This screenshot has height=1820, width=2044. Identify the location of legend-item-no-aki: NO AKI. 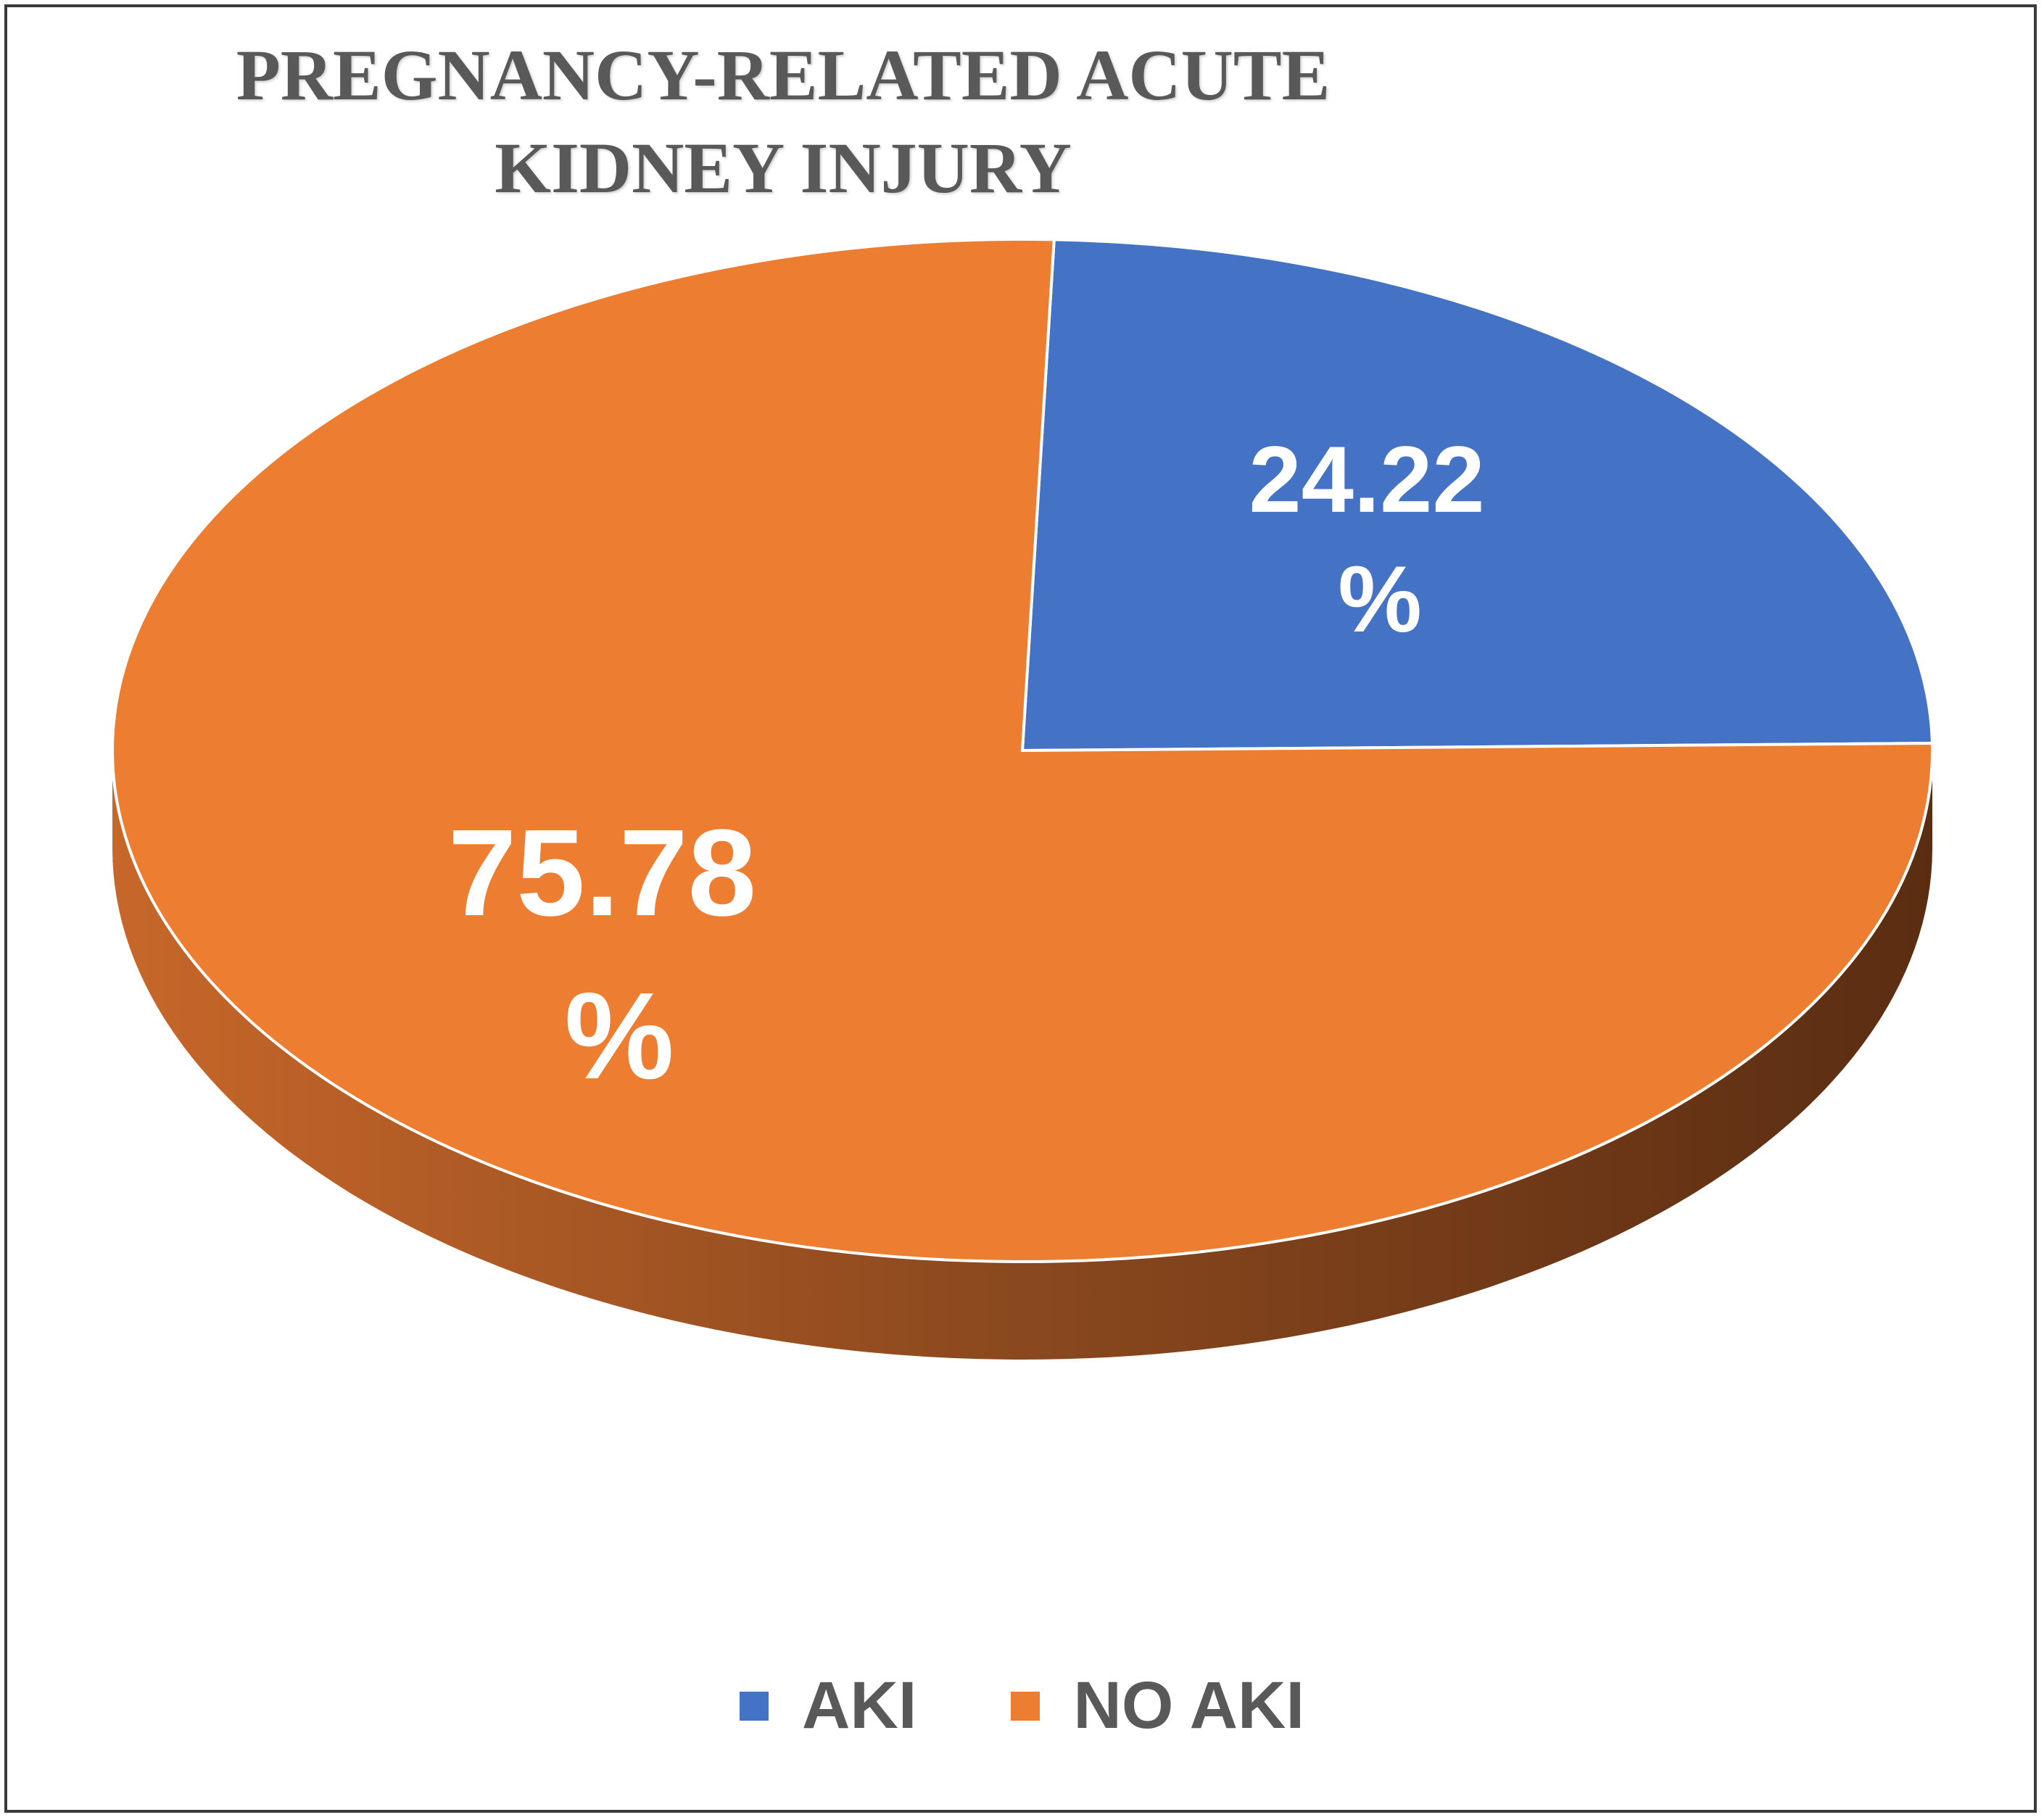
(1158, 1706).